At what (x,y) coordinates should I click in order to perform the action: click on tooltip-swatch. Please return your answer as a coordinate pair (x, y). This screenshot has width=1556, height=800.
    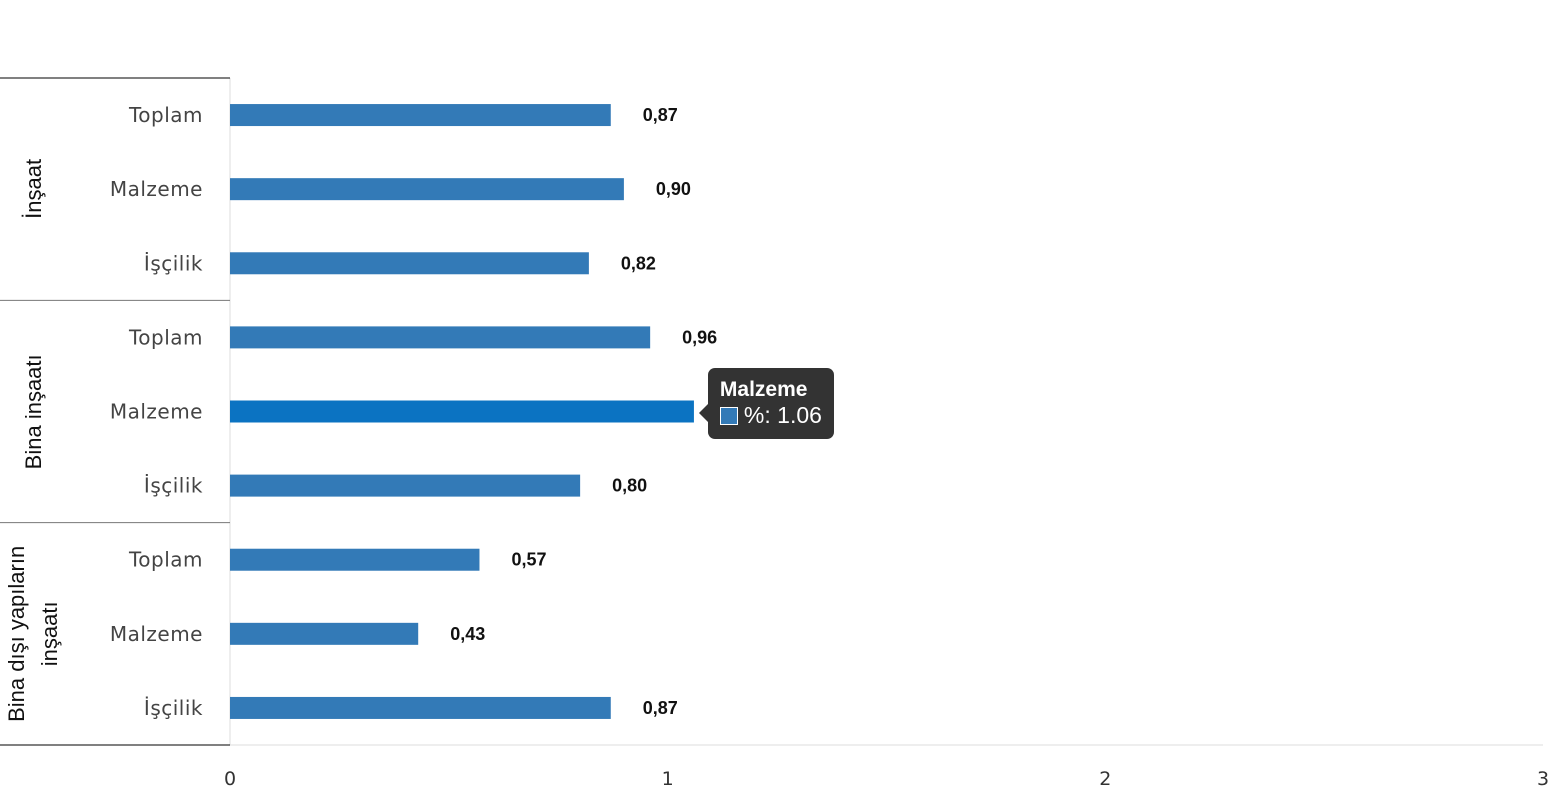
    Looking at the image, I should click on (728, 415).